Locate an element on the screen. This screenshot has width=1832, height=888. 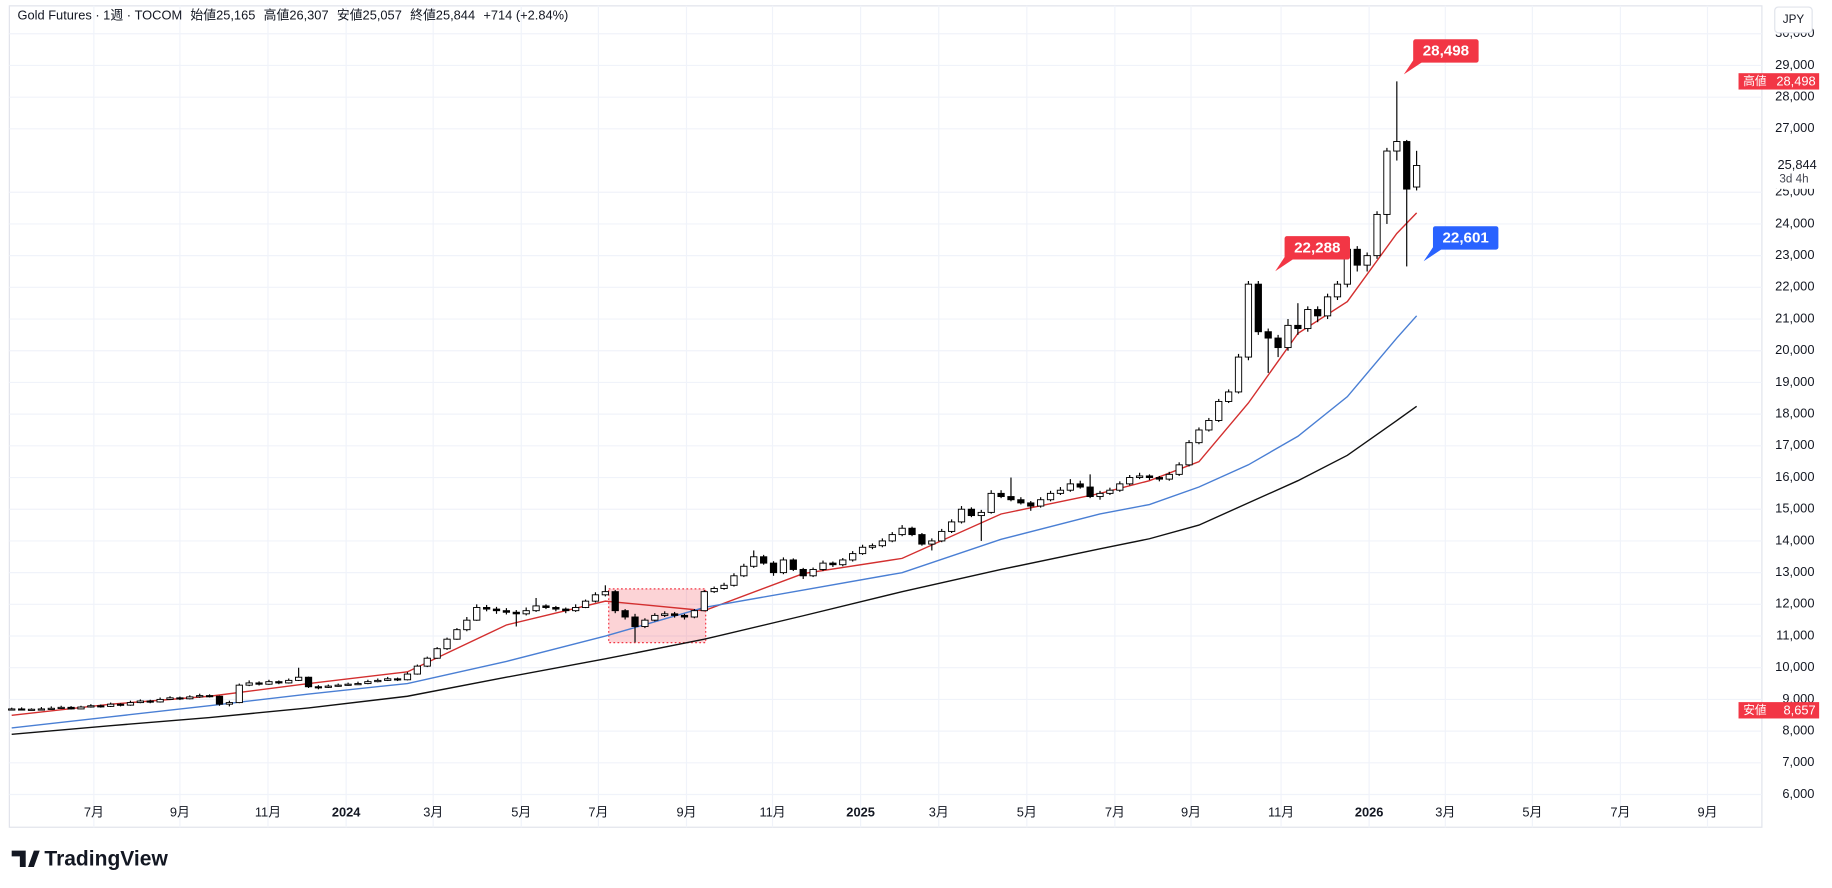
y-tick-label: 27,000 is located at coordinates (1794, 127).